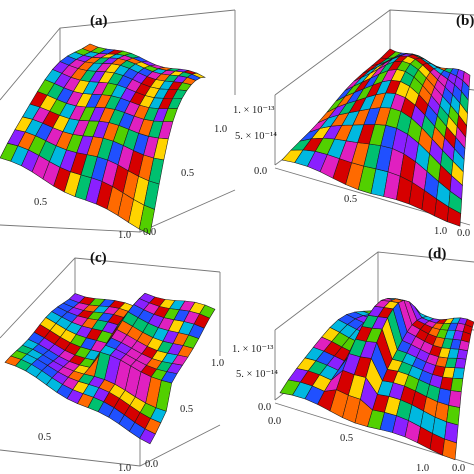 The image size is (474, 474). What do you see at coordinates (422, 468) in the screenshot?
I see `panel-d-x-tick-2: 1.0` at bounding box center [422, 468].